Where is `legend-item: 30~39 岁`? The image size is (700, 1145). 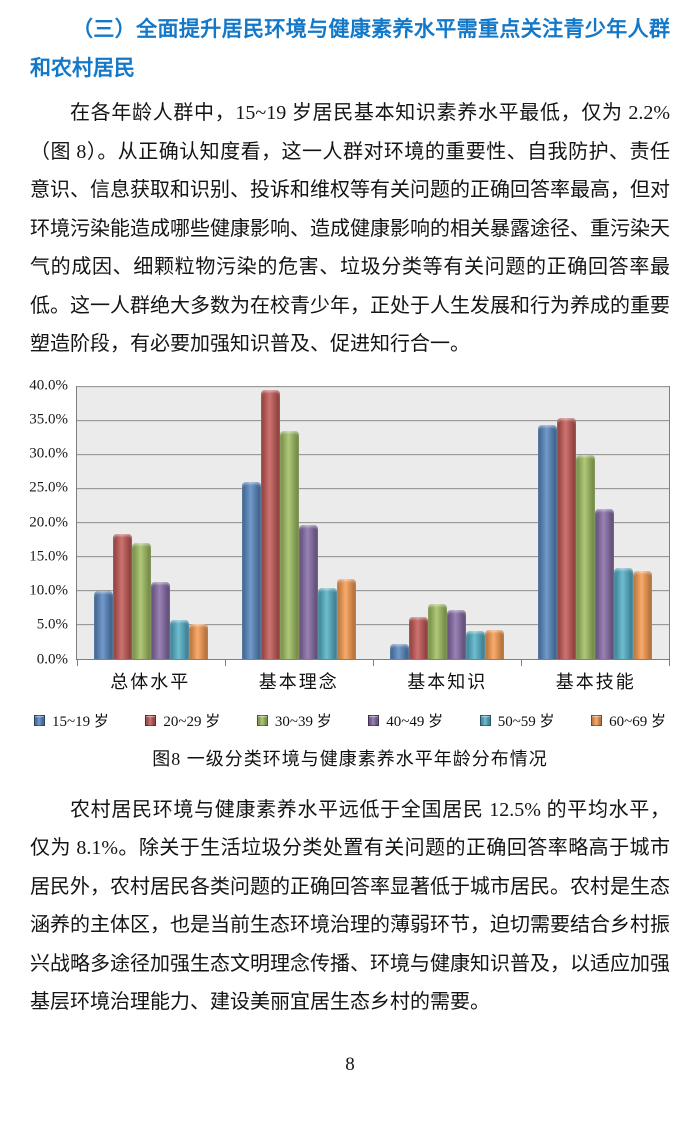
legend-item: 30~39 岁 is located at coordinates (294, 720).